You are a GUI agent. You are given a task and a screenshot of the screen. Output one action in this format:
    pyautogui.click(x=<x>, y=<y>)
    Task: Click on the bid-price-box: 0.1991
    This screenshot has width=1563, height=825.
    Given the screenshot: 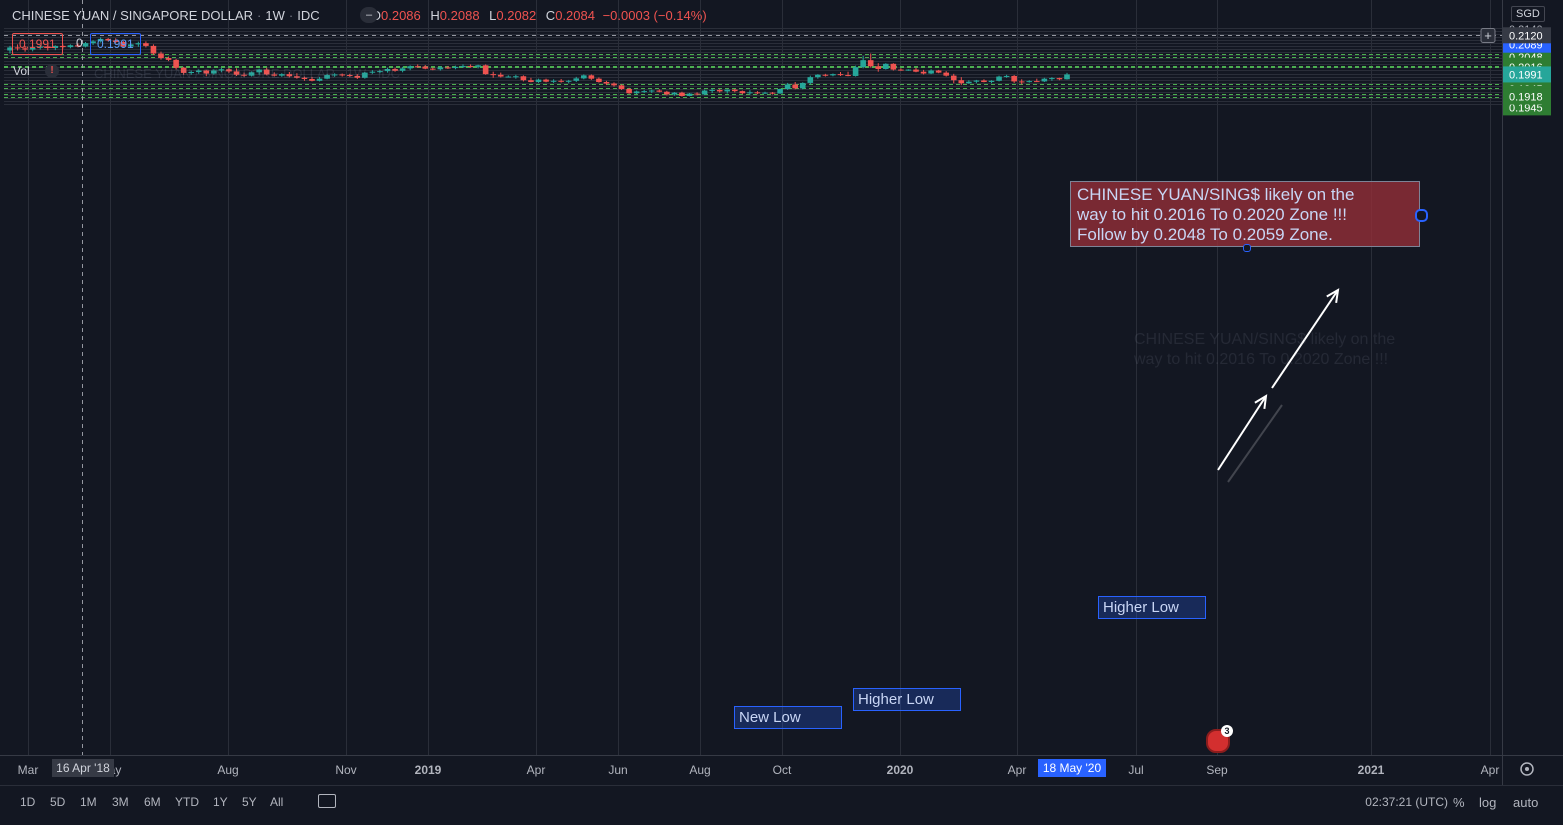 What is the action you would take?
    pyautogui.click(x=37, y=44)
    